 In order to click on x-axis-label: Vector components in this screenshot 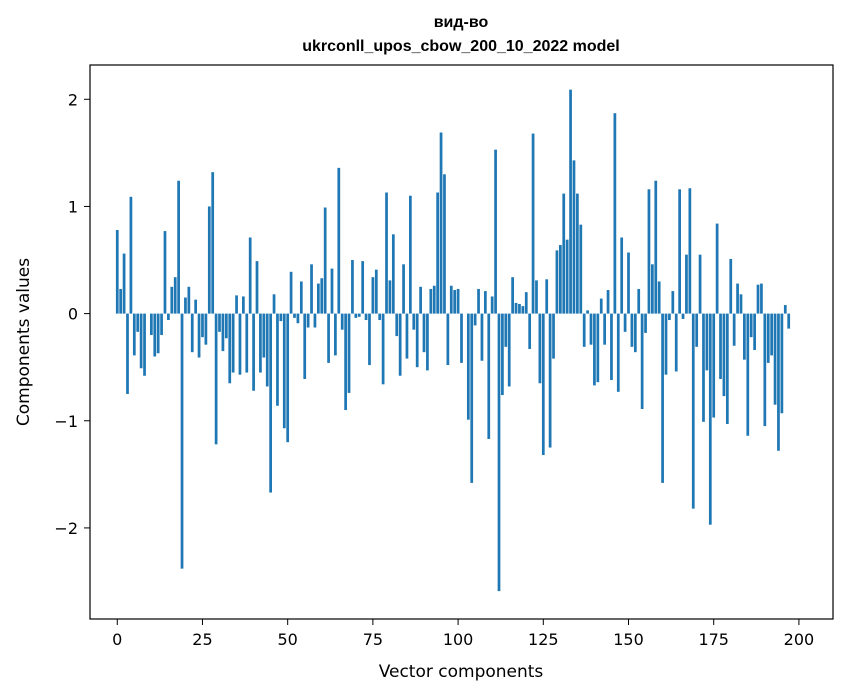, I will do `click(461, 672)`.